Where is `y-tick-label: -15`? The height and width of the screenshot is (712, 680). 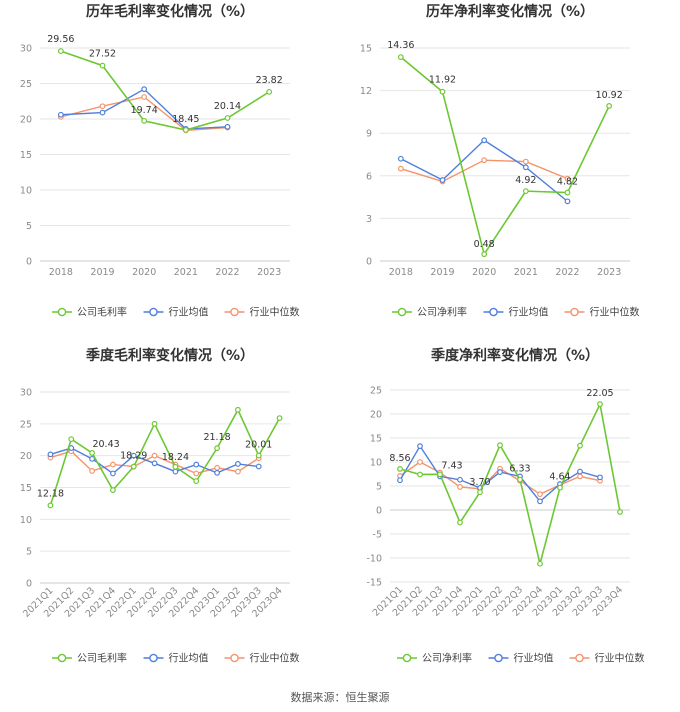 y-tick-label: -15 is located at coordinates (374, 583).